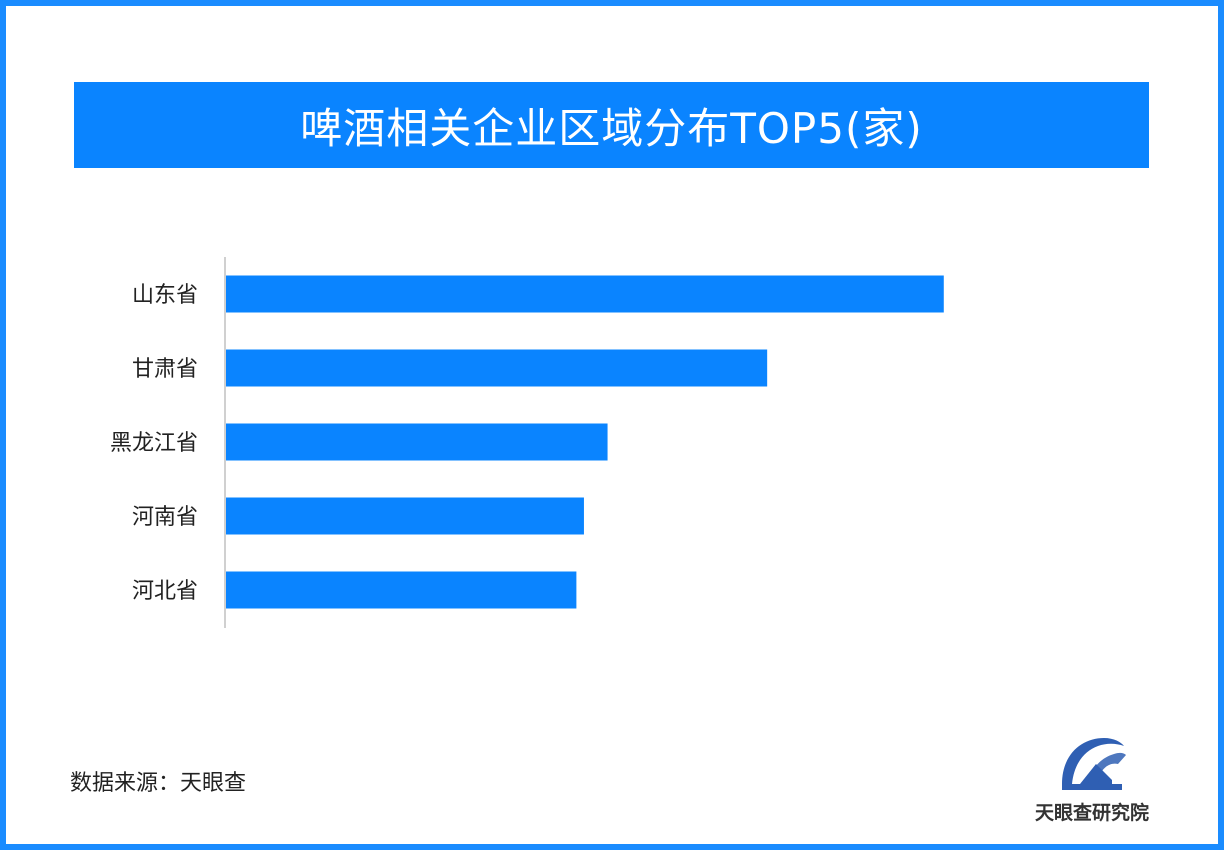 The width and height of the screenshot is (1224, 850). What do you see at coordinates (165, 295) in the screenshot?
I see `category-label-1: 山东省` at bounding box center [165, 295].